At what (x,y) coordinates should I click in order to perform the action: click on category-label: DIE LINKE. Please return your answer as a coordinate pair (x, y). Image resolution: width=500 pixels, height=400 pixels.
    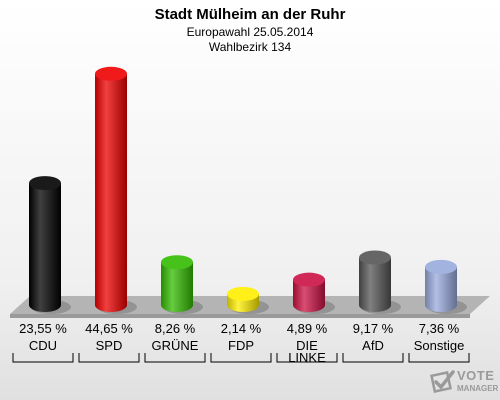
    Looking at the image, I should click on (307, 351).